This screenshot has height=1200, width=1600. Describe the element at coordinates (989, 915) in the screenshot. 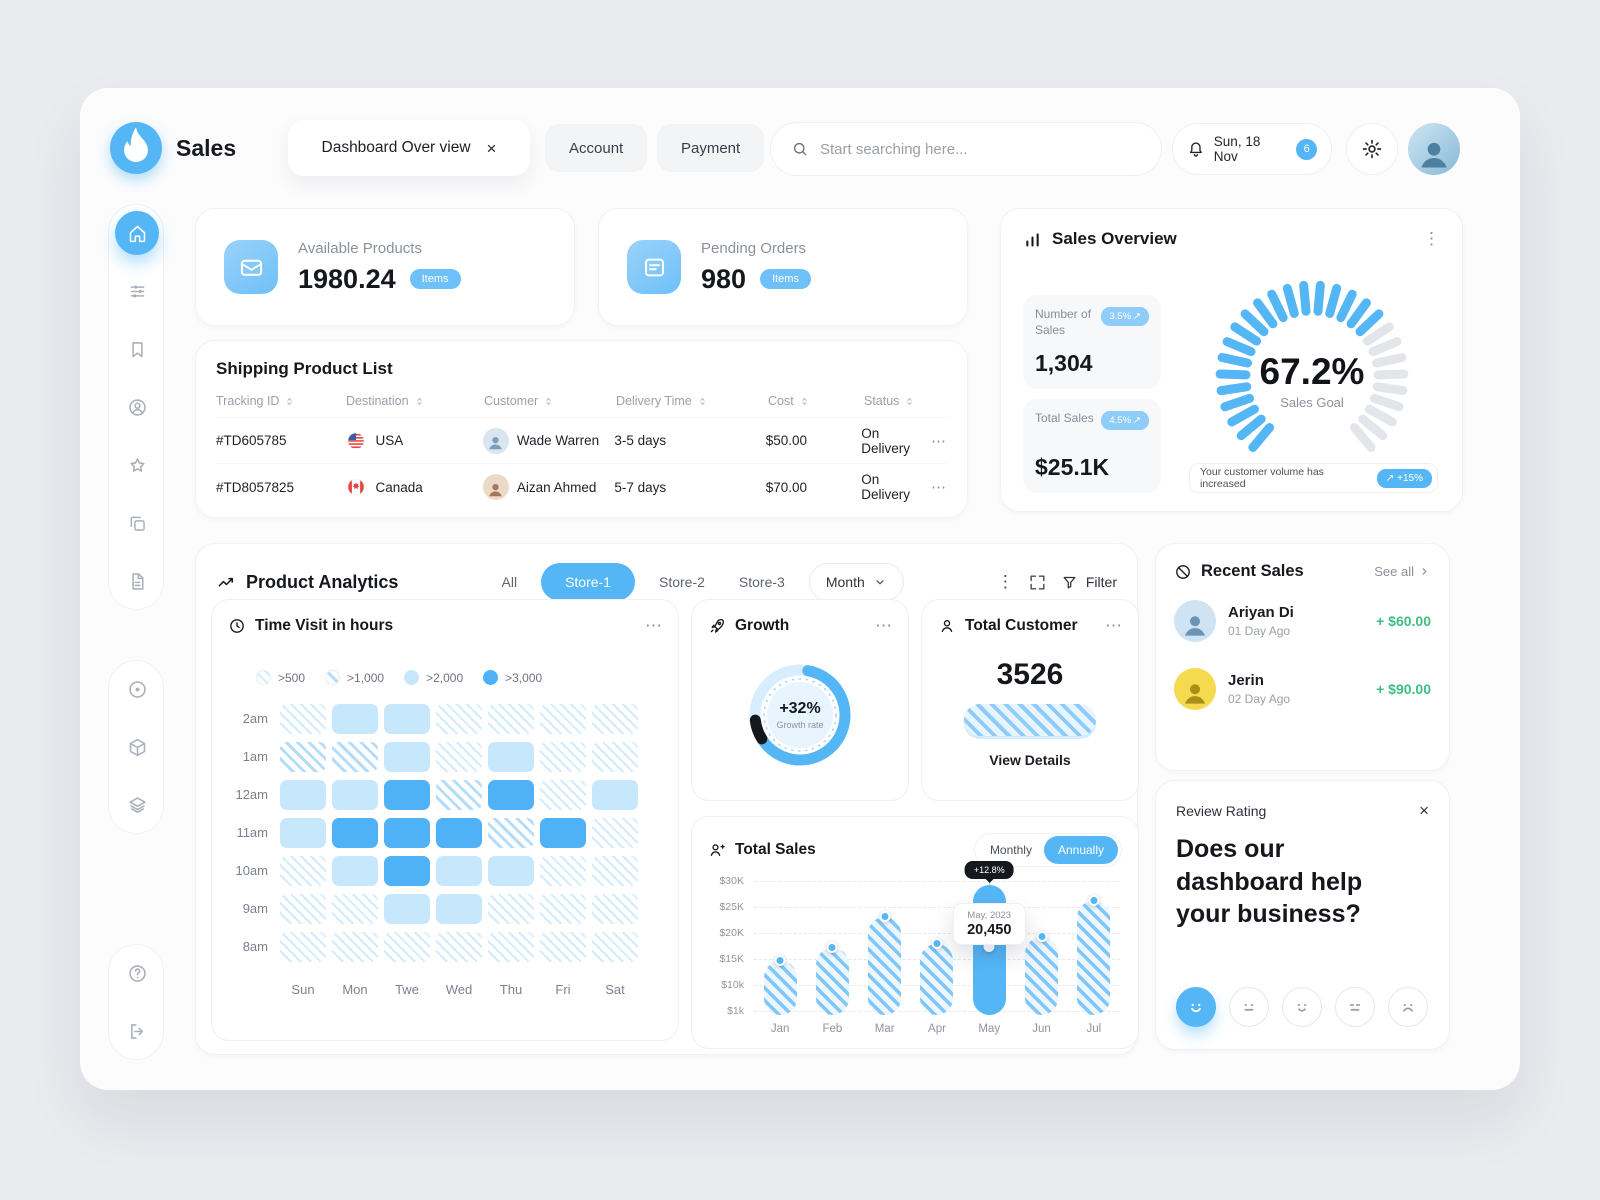

I see `tooltip-date: May, 2023` at that location.